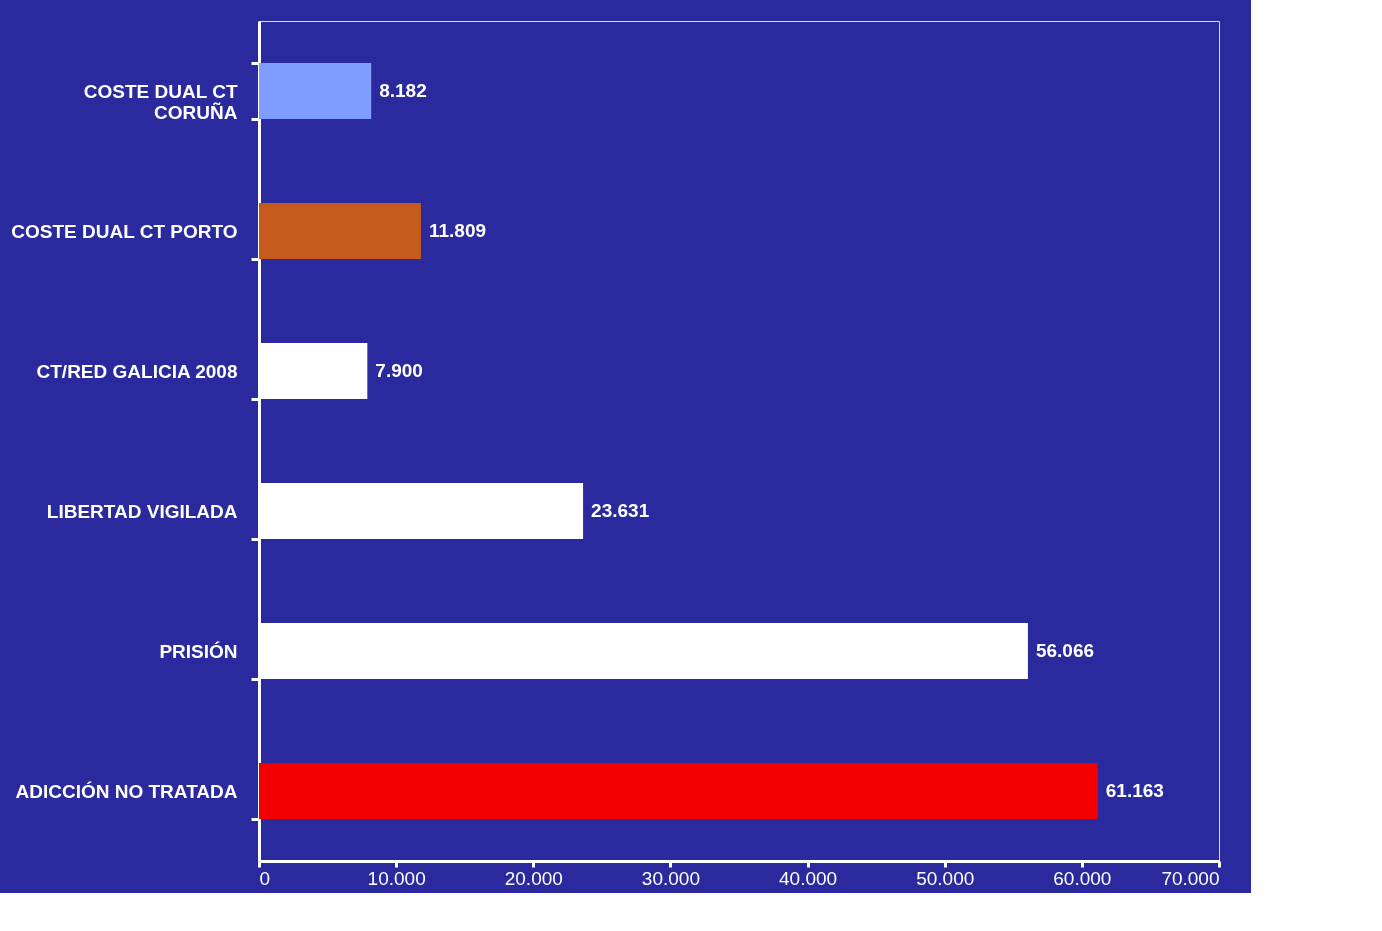 The image size is (1382, 931). I want to click on y-tick-label: COSTE DUAL CT CORUÑA, so click(160, 101).